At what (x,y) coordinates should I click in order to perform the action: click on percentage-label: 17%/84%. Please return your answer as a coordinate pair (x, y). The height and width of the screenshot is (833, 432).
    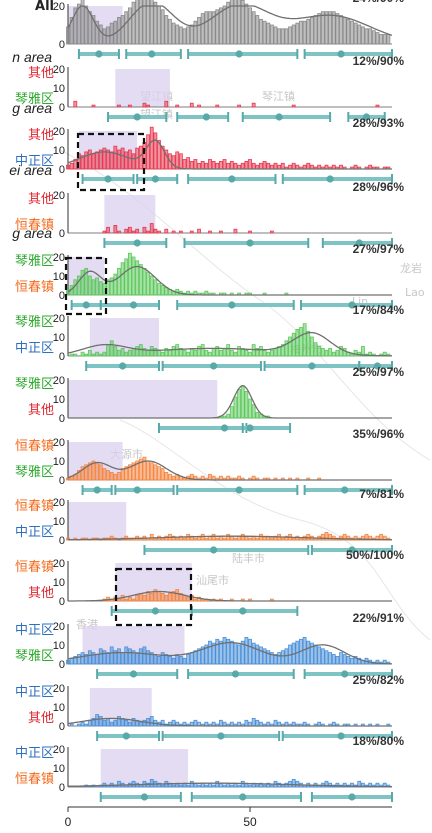
    Looking at the image, I should click on (379, 310).